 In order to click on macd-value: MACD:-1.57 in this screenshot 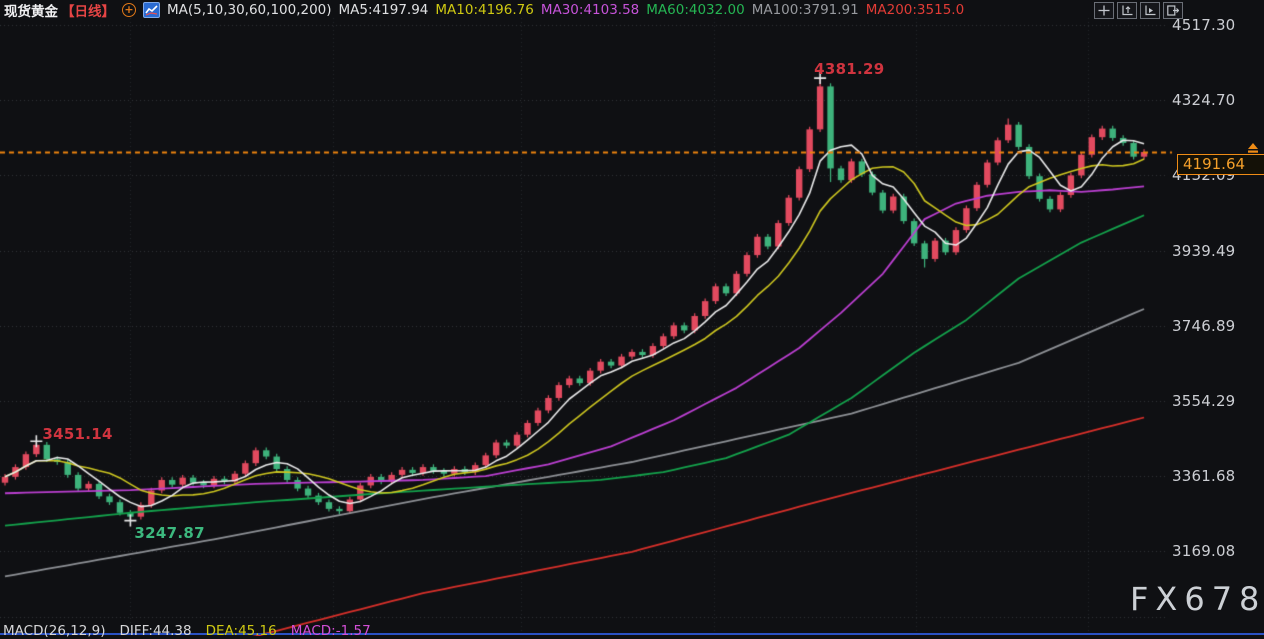, I will do `click(330, 631)`.